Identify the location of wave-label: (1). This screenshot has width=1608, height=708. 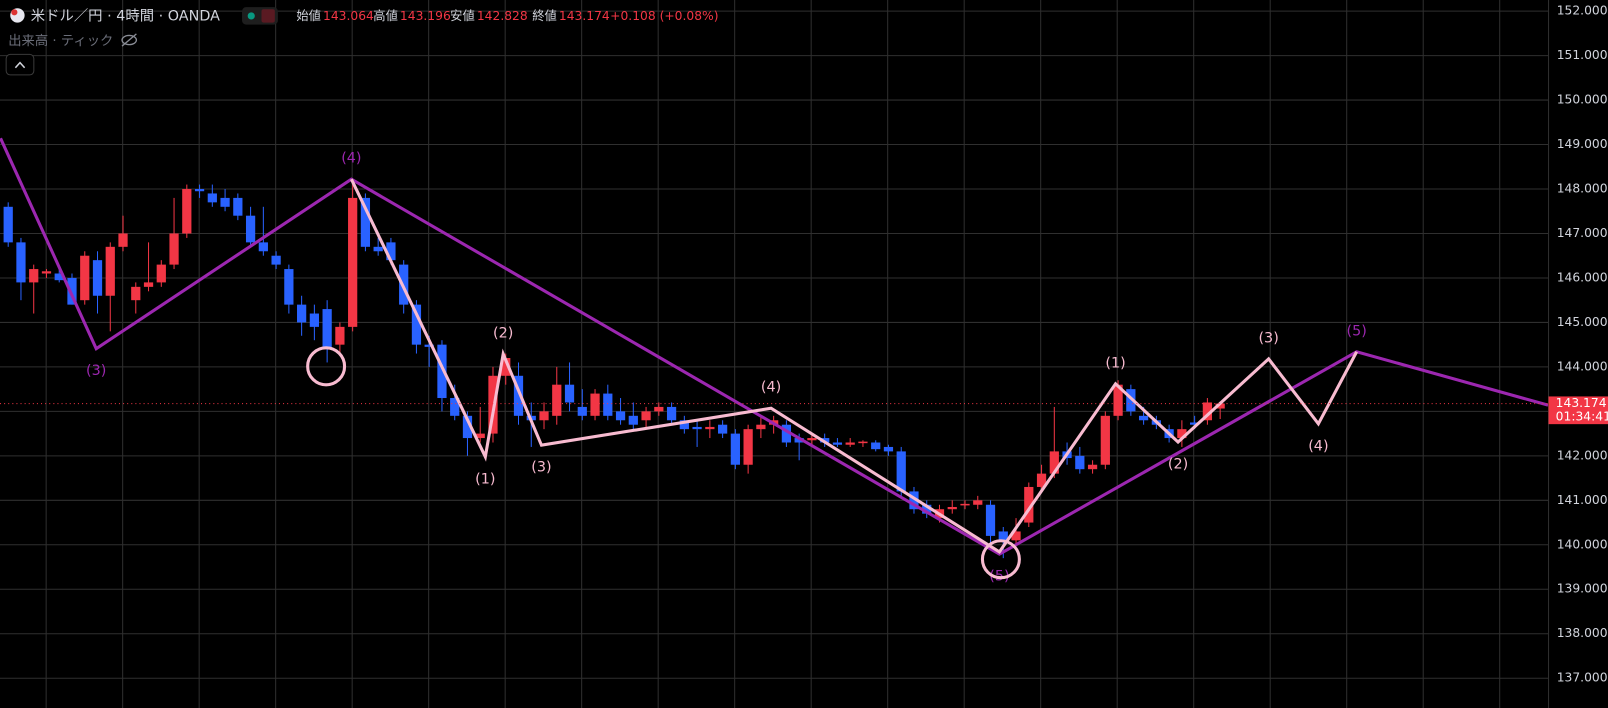
(1115, 363).